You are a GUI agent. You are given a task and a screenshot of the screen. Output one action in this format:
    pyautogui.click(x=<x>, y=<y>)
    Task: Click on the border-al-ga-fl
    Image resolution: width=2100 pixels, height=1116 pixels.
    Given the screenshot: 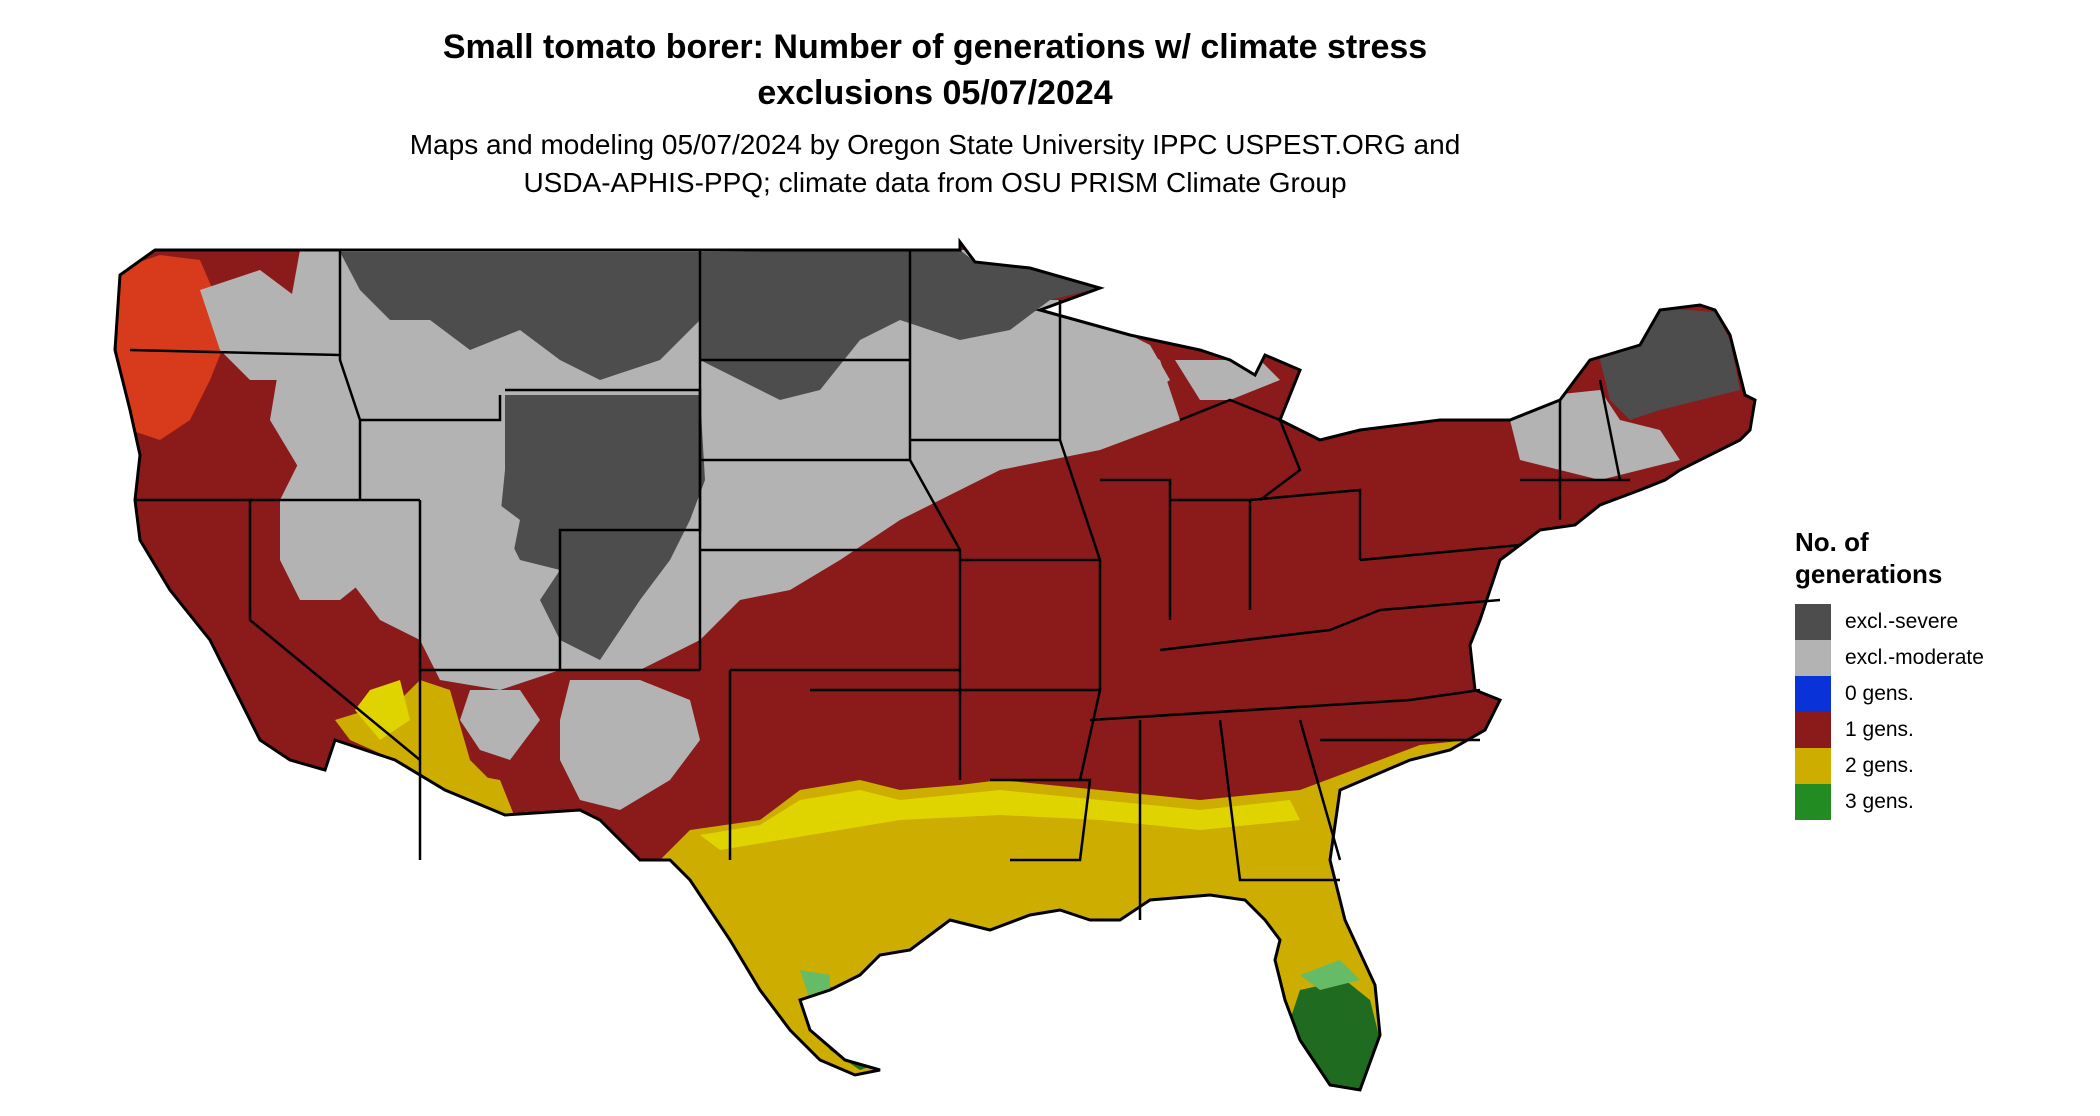 What is the action you would take?
    pyautogui.click(x=1279, y=800)
    